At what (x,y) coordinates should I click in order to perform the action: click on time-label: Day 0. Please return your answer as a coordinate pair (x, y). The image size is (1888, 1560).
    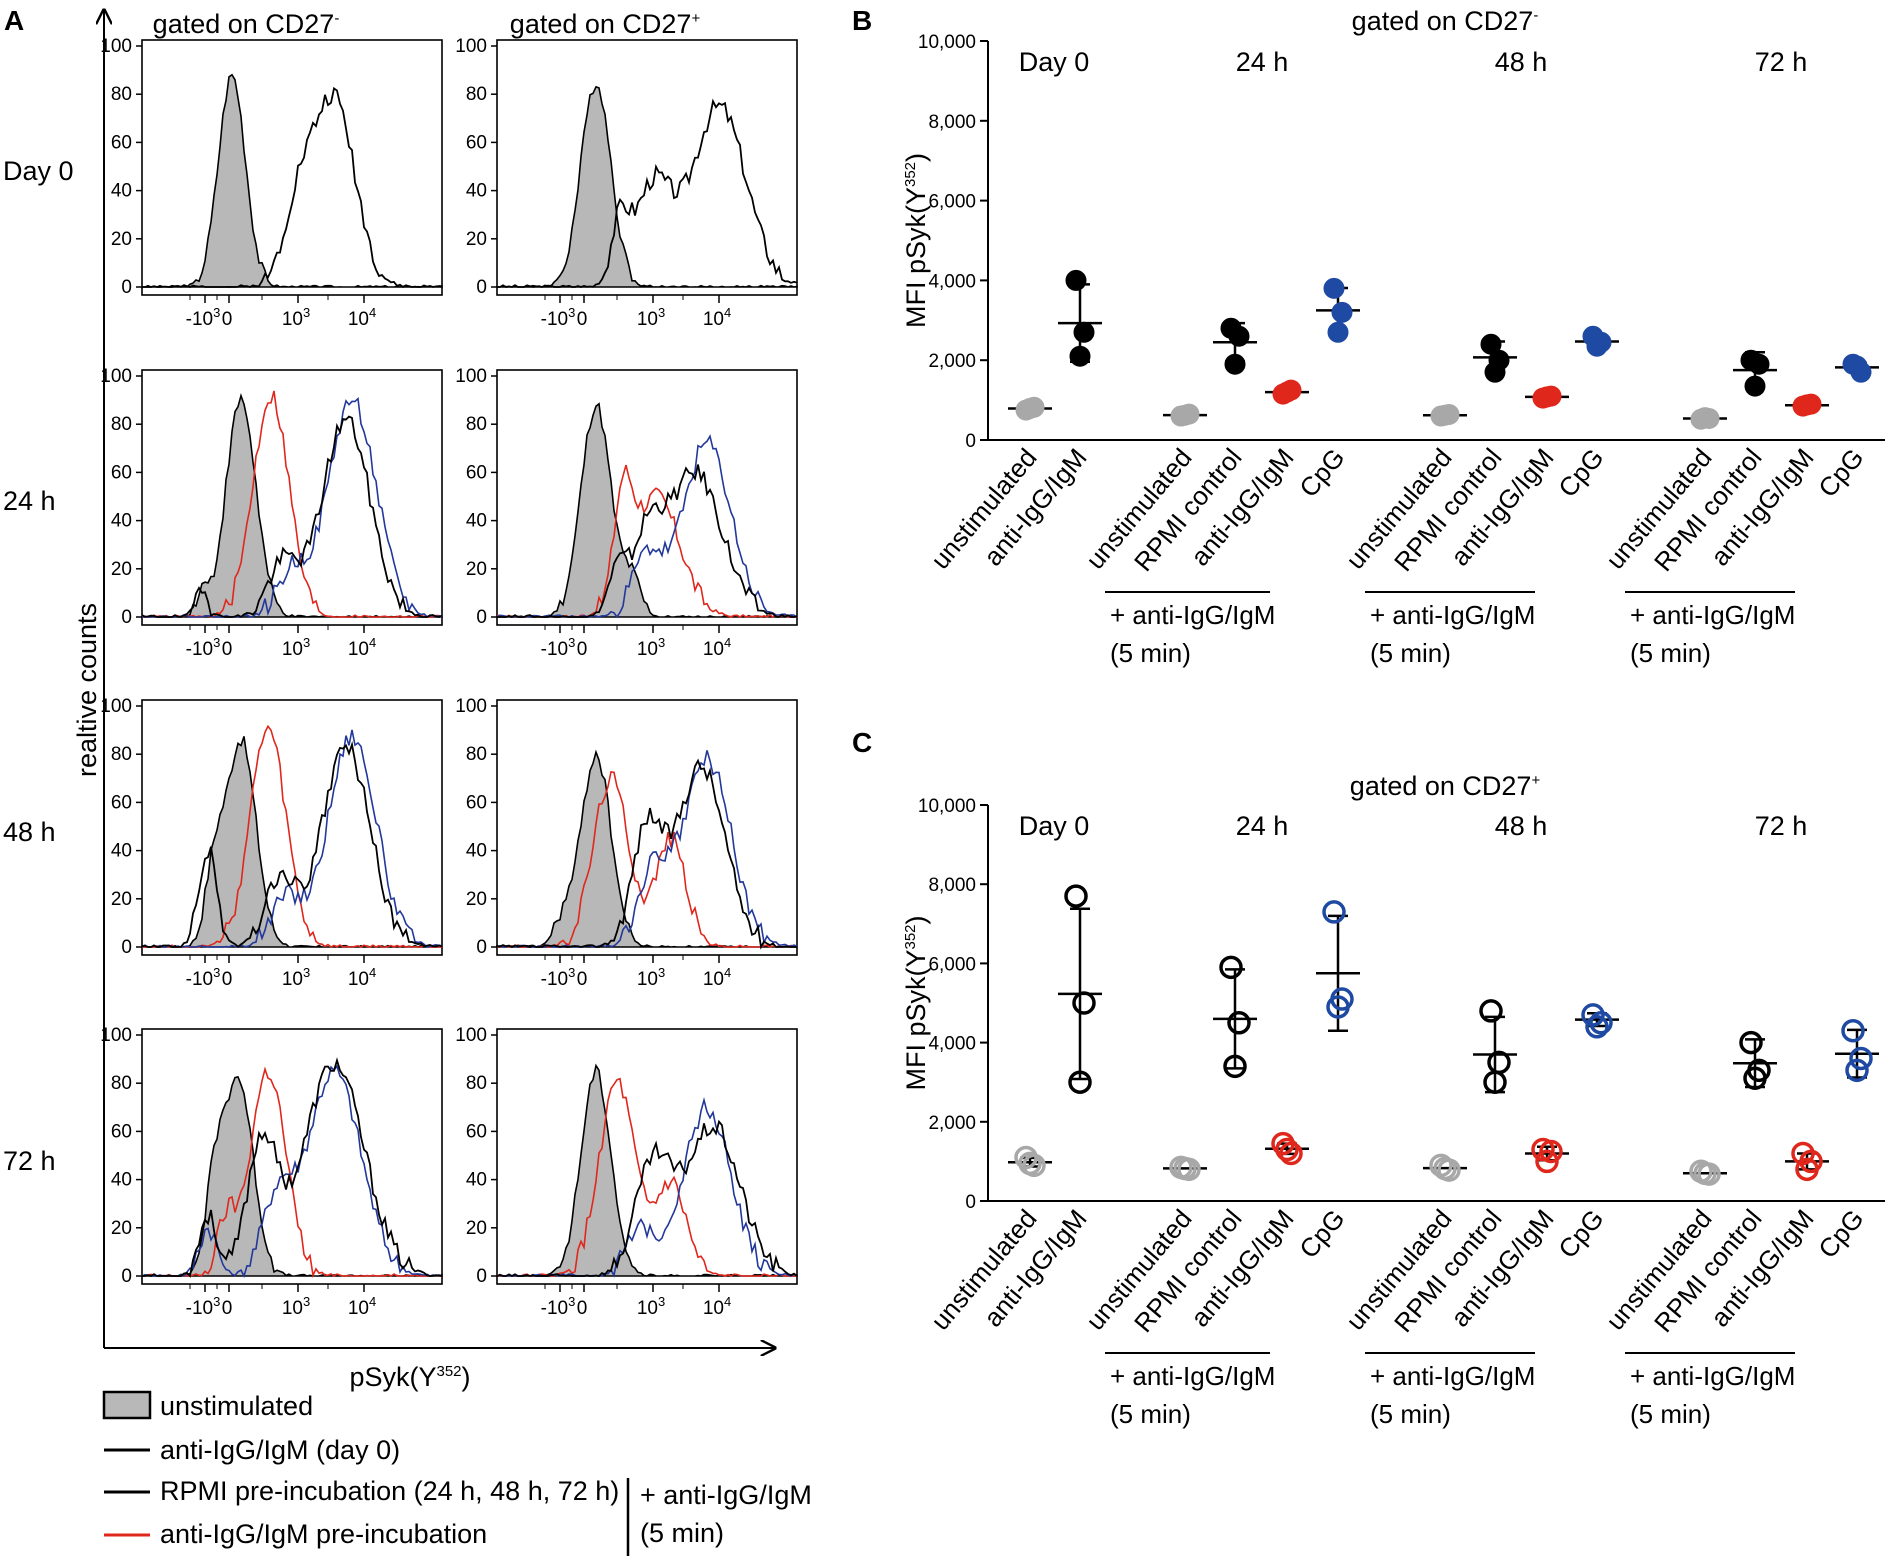
    Looking at the image, I should click on (1054, 826).